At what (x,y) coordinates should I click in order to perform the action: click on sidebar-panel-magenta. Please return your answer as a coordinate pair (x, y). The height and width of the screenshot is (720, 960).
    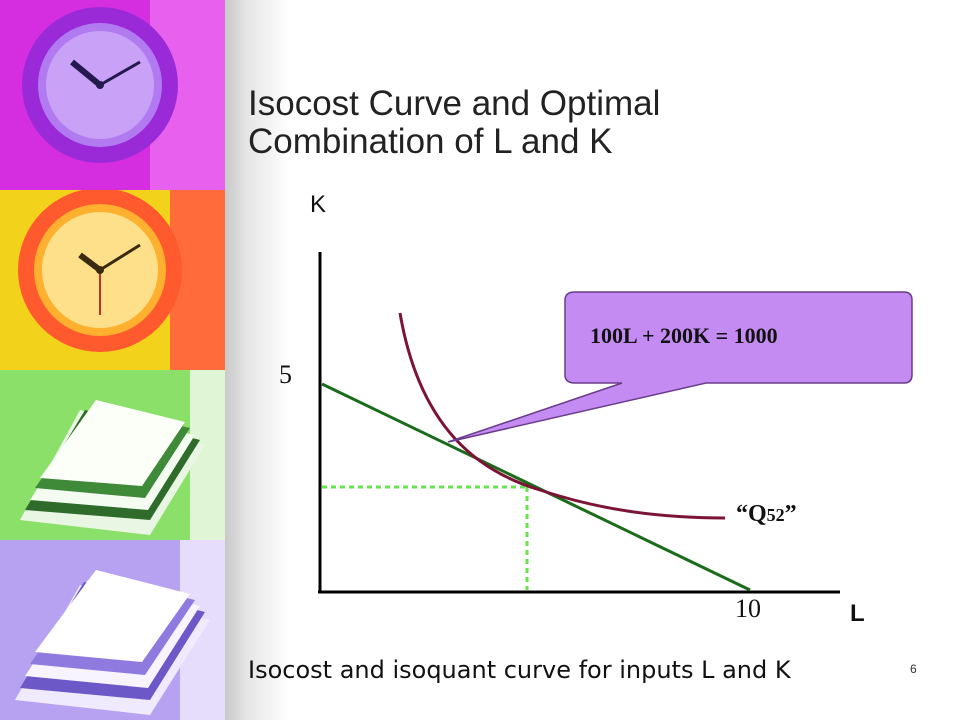
    Looking at the image, I should click on (112, 95).